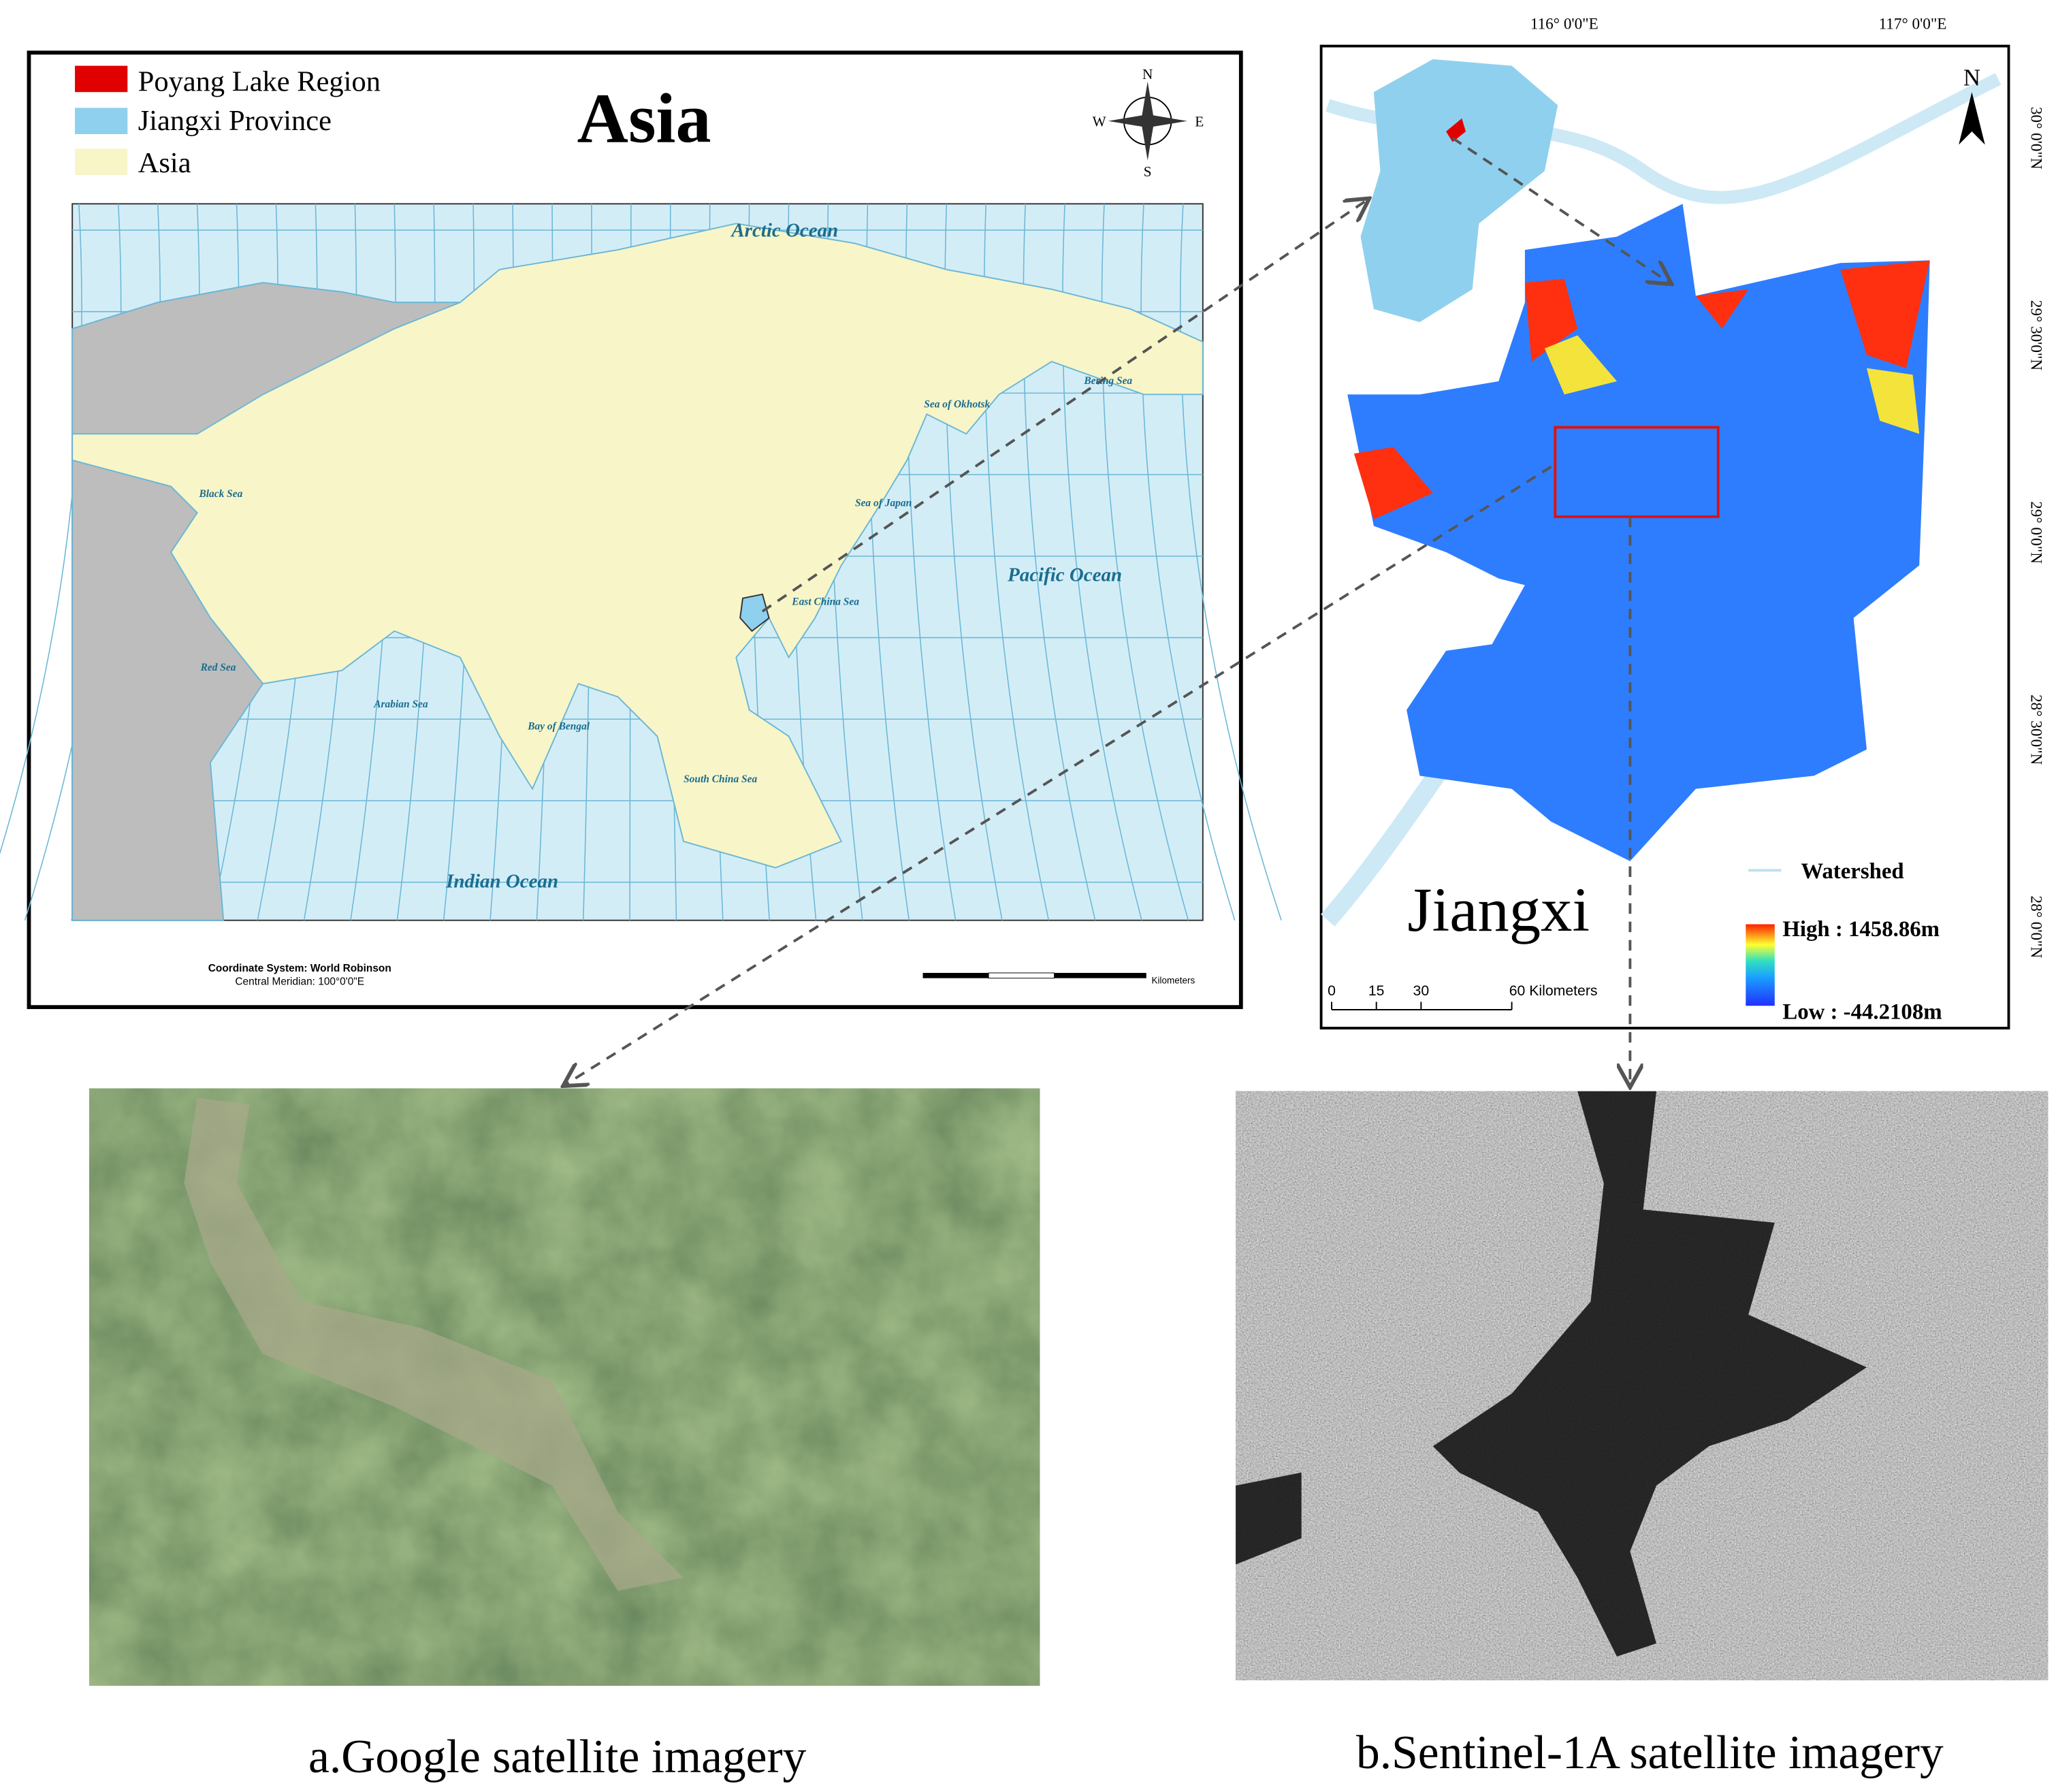 The height and width of the screenshot is (1792, 2056). I want to click on dem-watershed, so click(1638, 532).